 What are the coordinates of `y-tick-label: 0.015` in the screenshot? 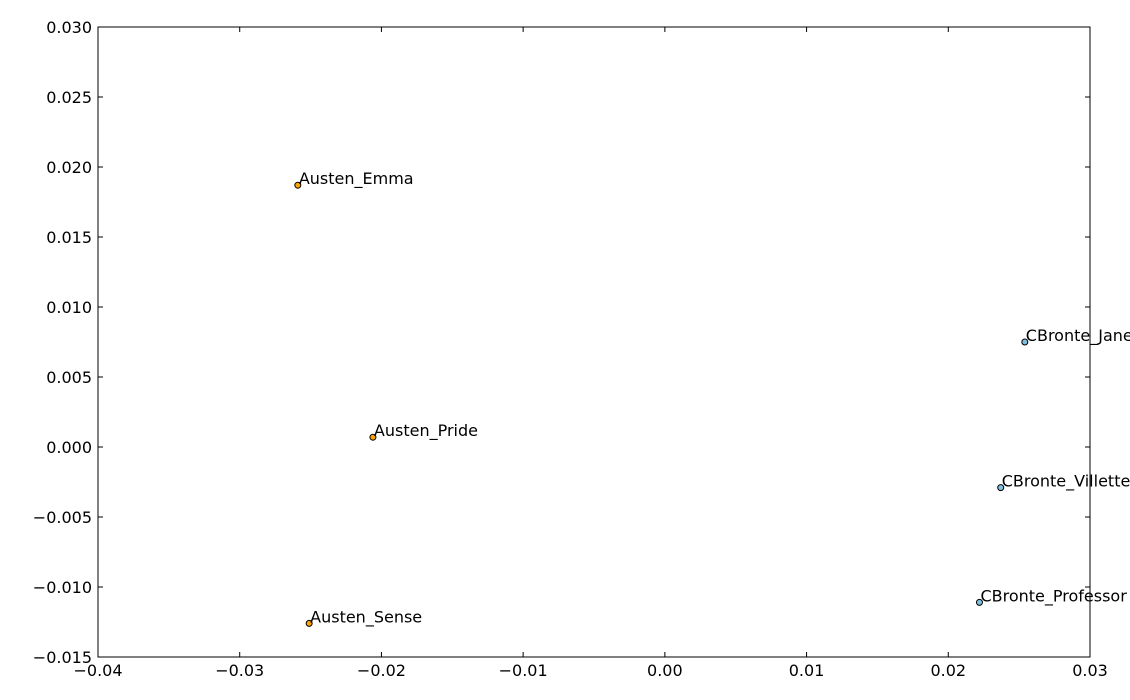 It's located at (69, 237).